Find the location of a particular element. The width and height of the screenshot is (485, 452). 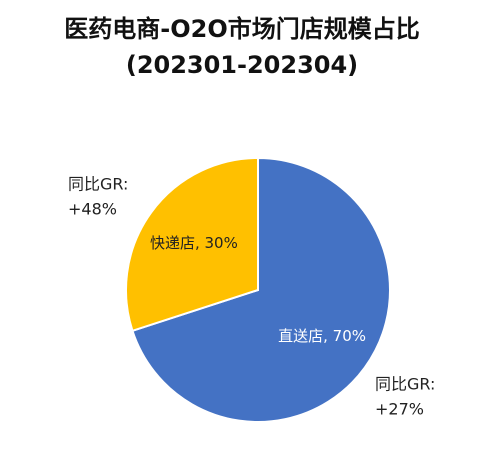

data-label: 快递店, 30% is located at coordinates (194, 243).